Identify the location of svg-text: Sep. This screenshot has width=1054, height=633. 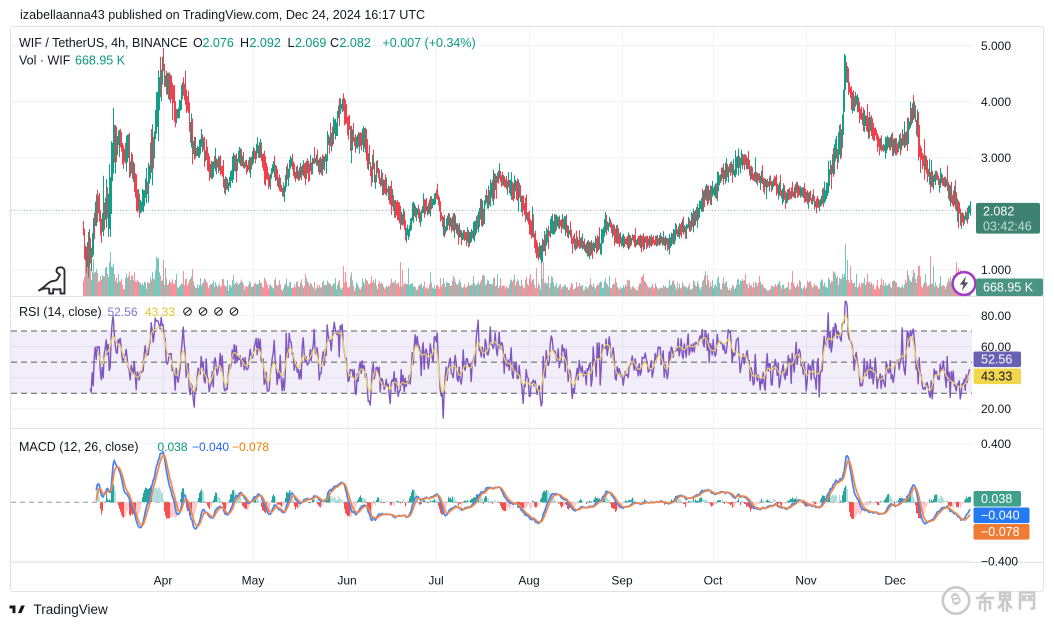
(622, 581).